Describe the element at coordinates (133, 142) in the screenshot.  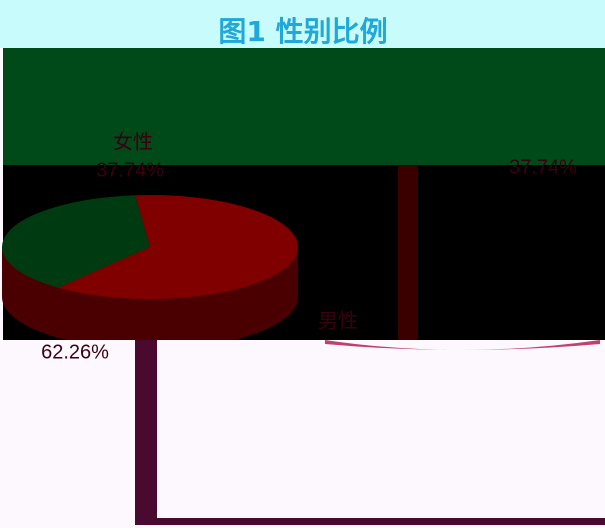
I see `slice-label: 女性` at that location.